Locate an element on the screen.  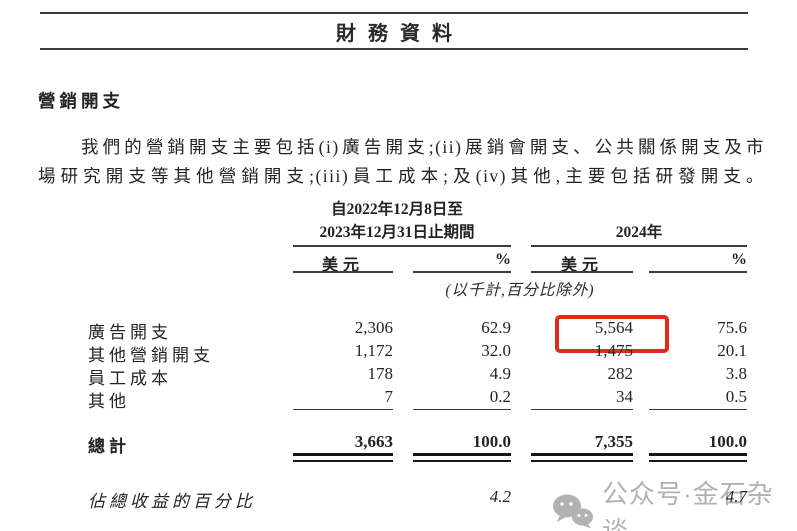
column-group-2023: 自2022年12月8日至 2023年12月31日止期間 is located at coordinates (397, 221).